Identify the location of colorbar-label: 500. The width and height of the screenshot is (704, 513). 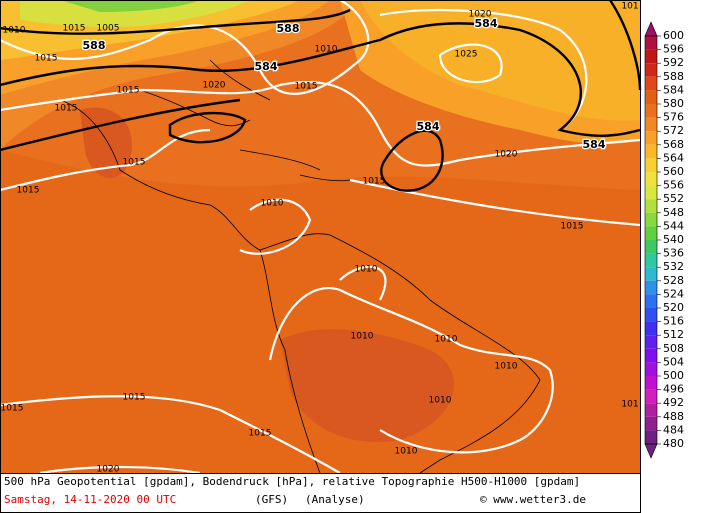
(673, 375).